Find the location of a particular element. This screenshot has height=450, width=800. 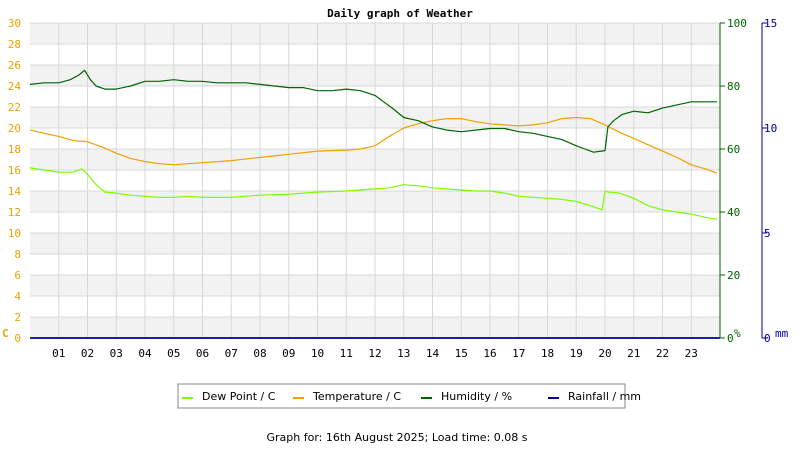

x-tick-label: 06 is located at coordinates (202, 353).